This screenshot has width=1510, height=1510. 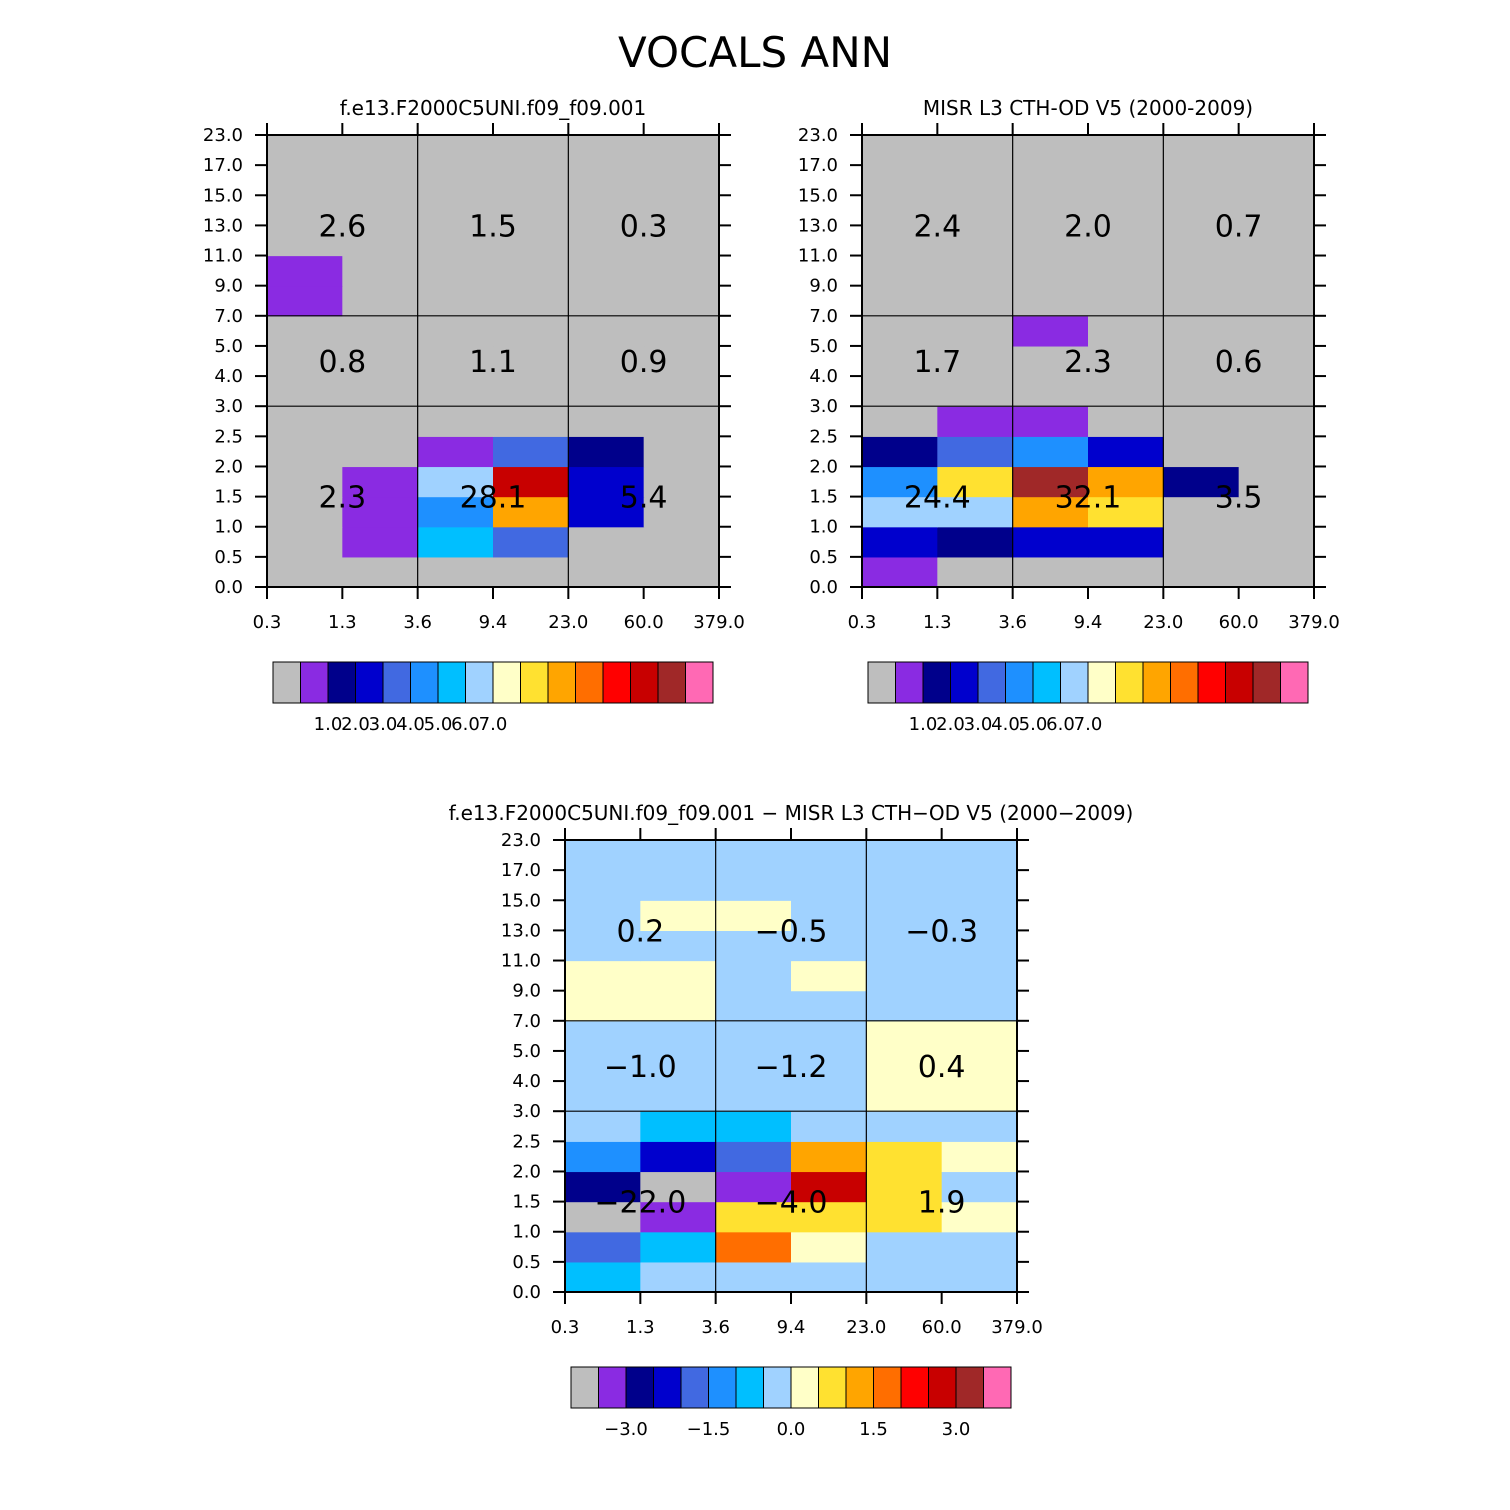 I want to click on y-tick-label: 7.0, so click(x=228, y=316).